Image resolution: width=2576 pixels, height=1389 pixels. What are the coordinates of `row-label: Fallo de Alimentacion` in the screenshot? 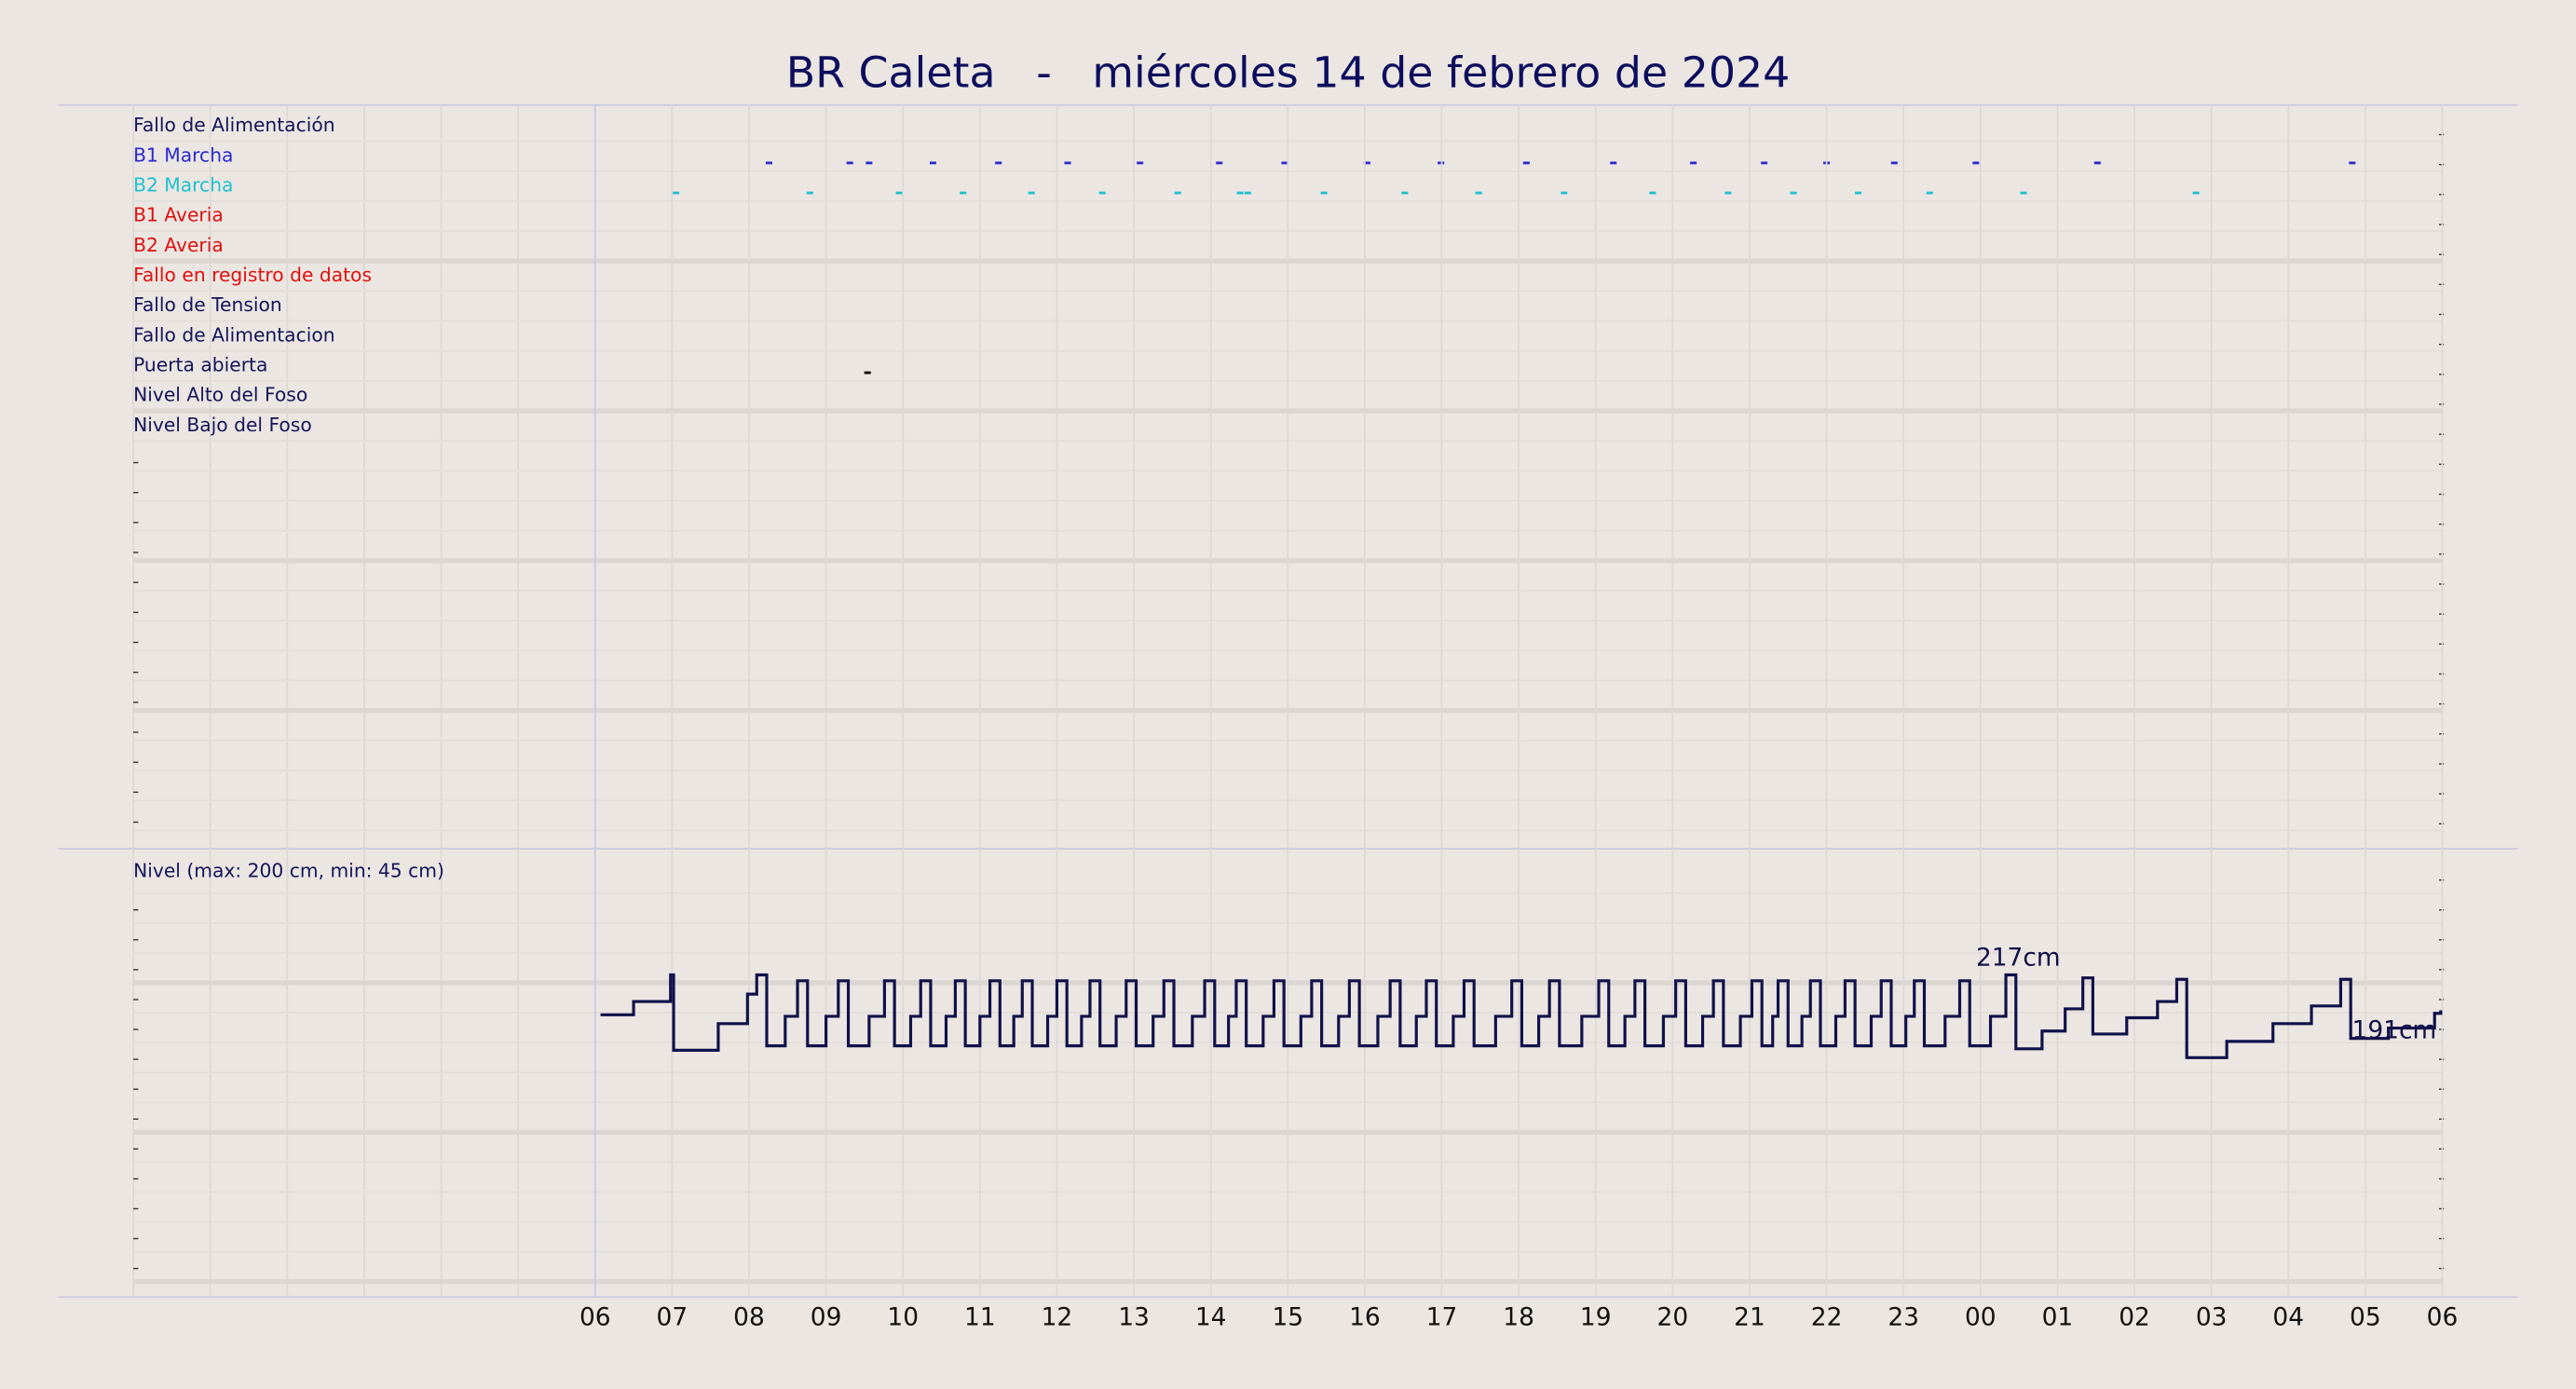 It's located at (233, 334).